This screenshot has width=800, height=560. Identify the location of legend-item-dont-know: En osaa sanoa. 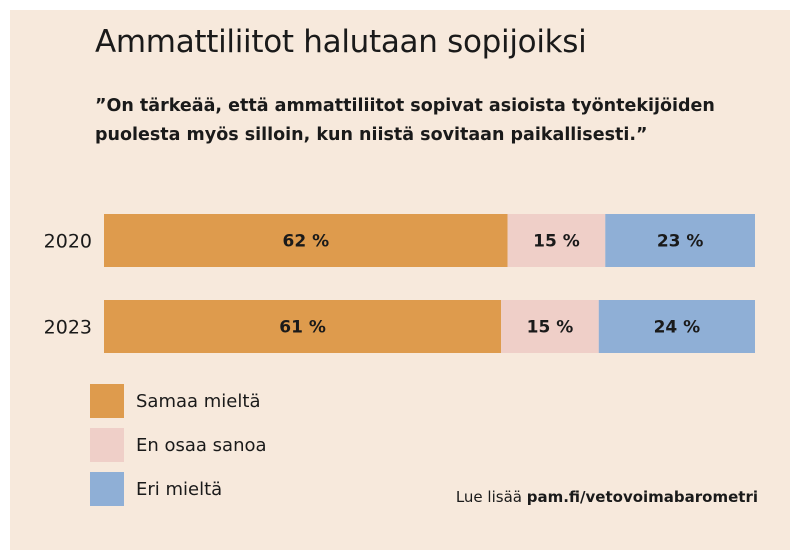
(178, 445).